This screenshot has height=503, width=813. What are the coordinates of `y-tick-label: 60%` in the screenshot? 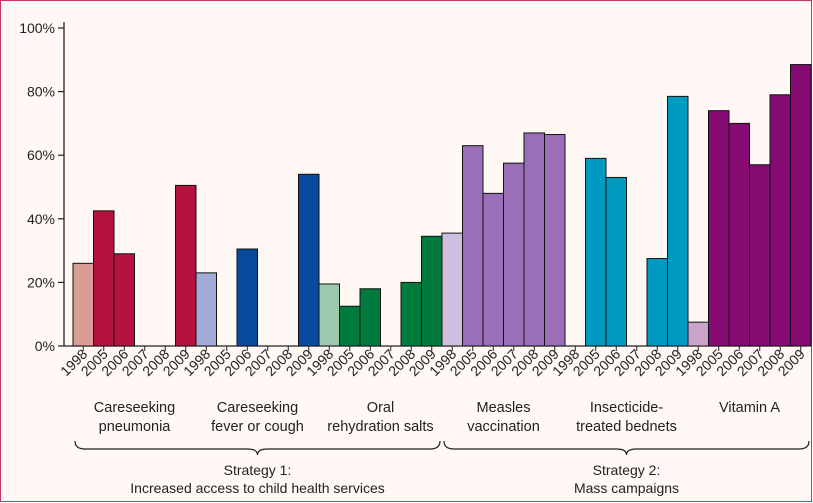 It's located at (41, 155).